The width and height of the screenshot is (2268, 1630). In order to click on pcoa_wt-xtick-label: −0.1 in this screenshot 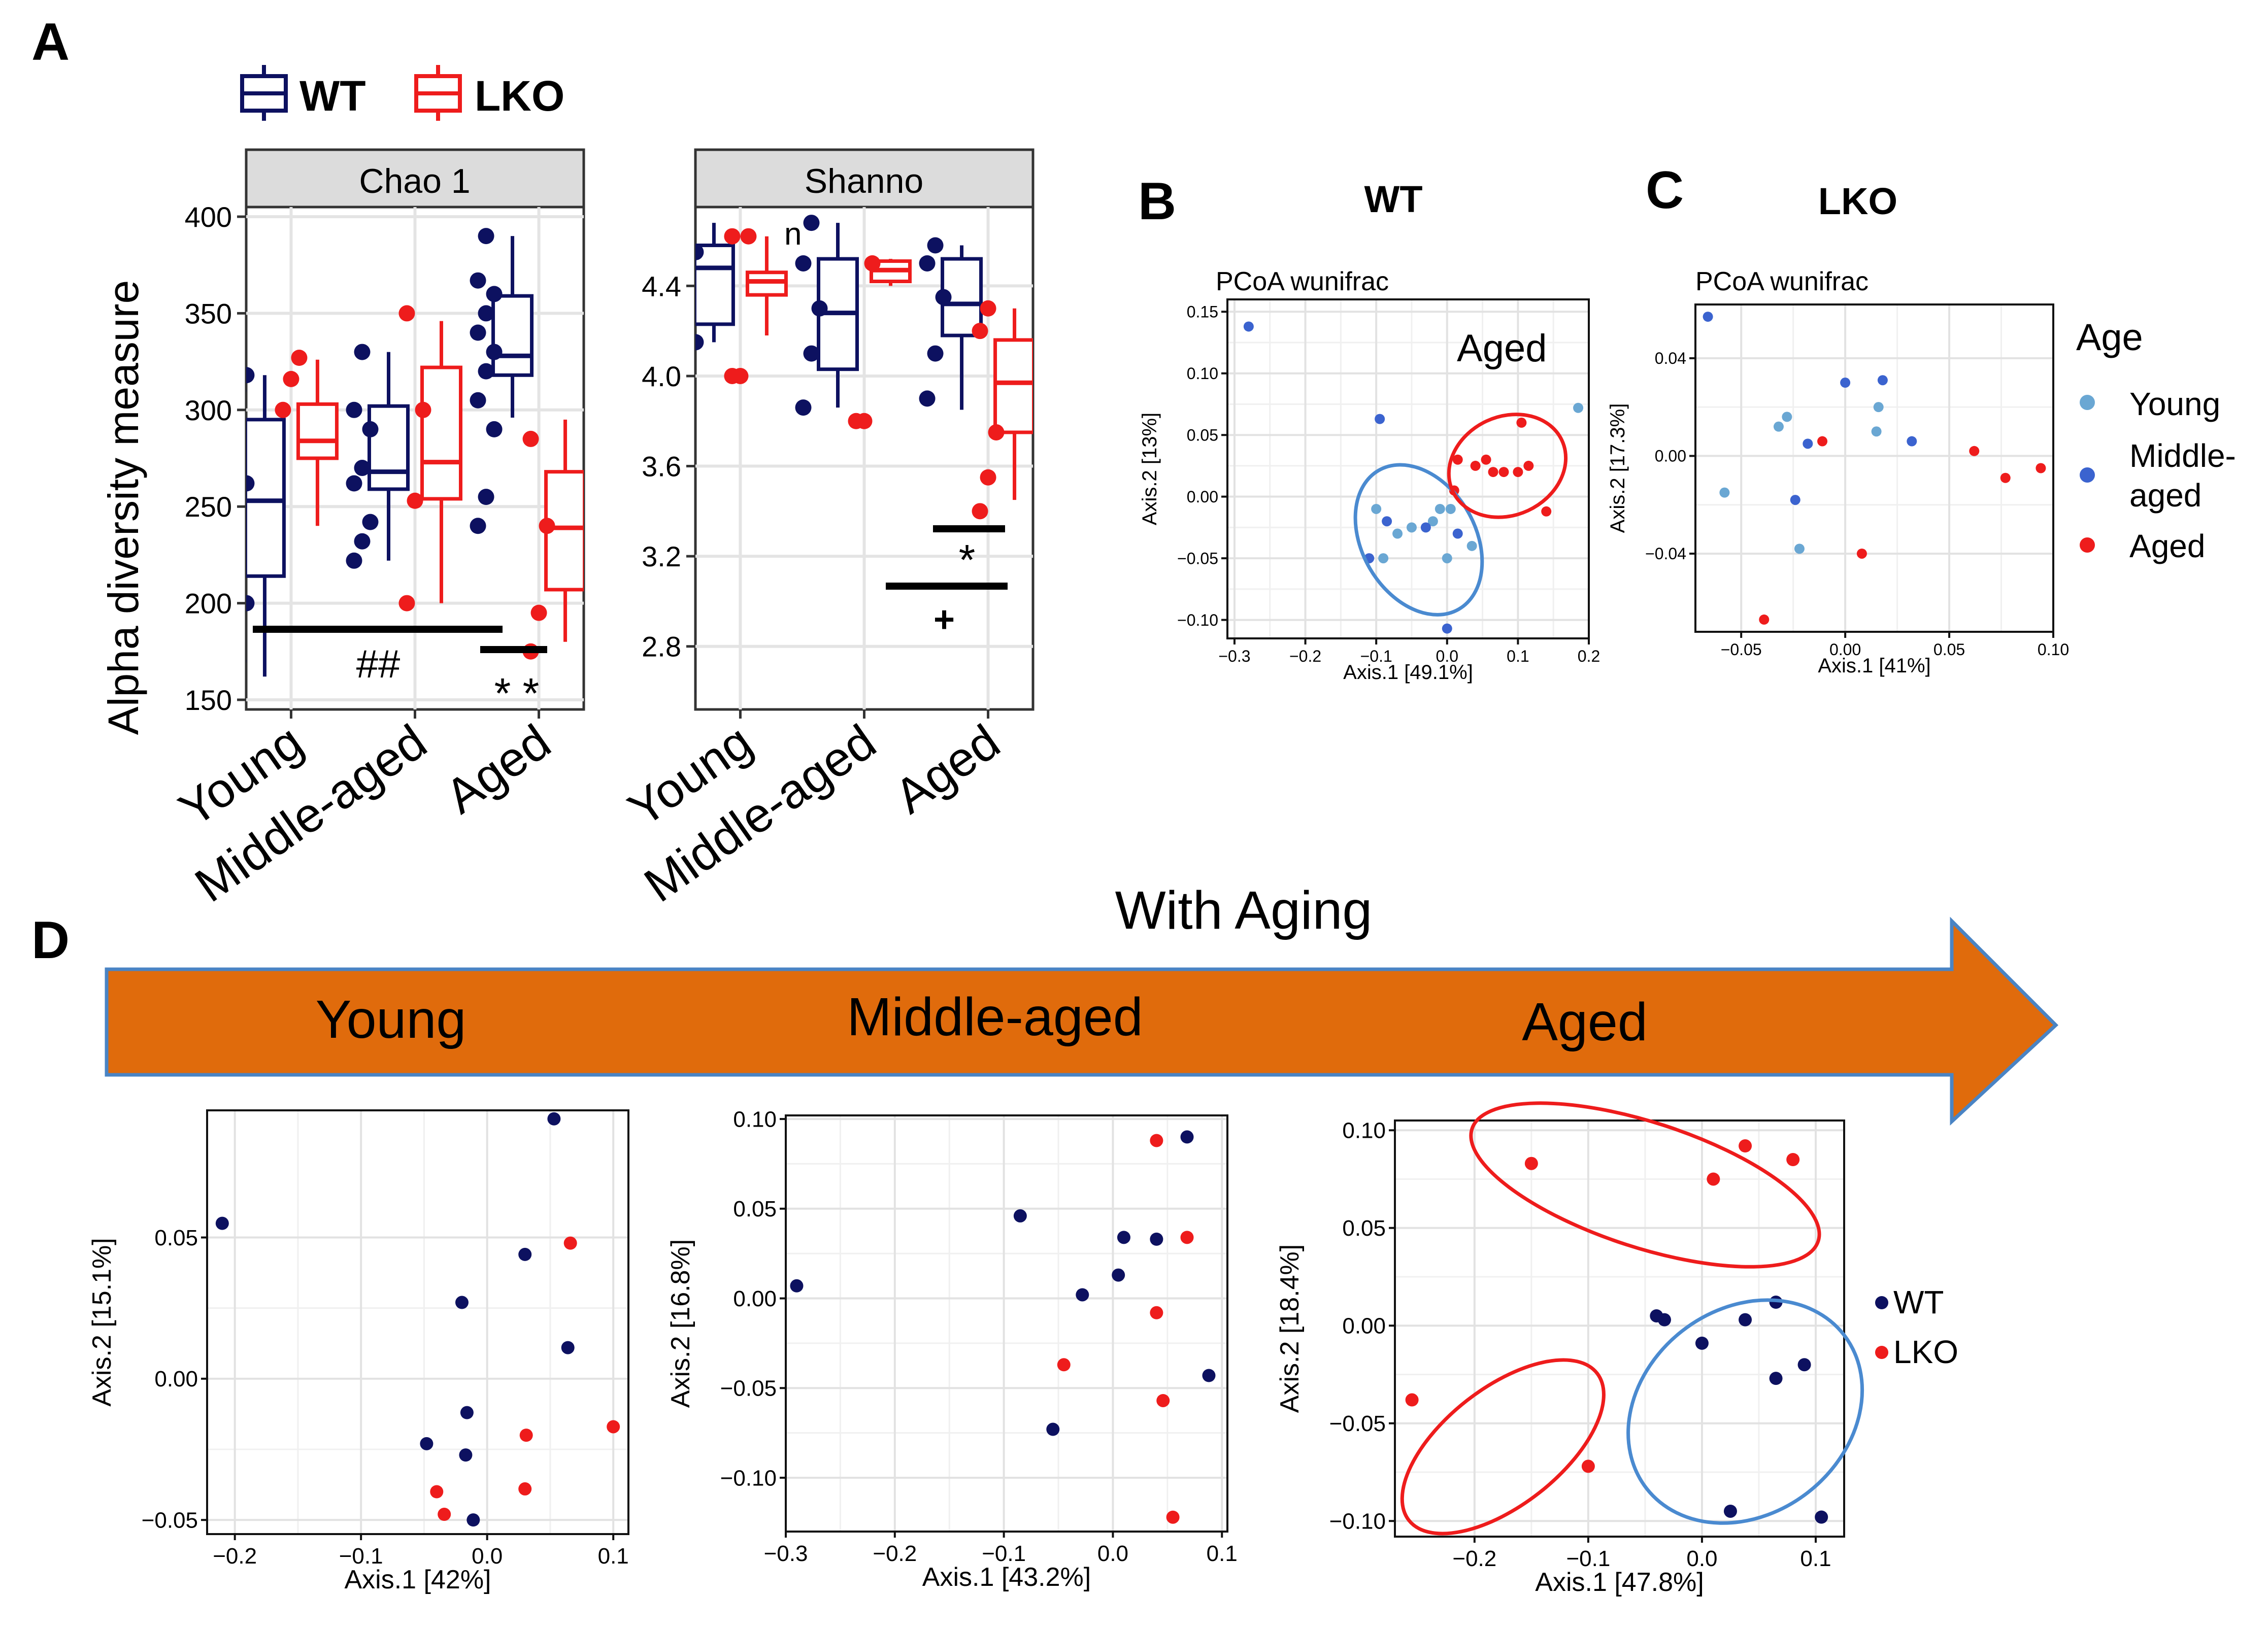, I will do `click(1376, 656)`.